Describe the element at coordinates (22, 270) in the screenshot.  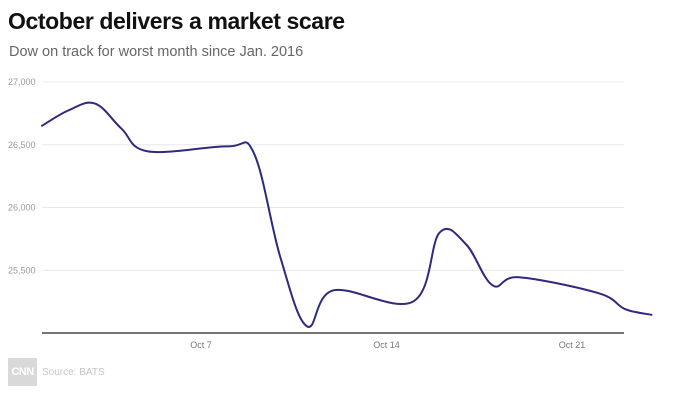
I see `y-tick-label: 25,500` at that location.